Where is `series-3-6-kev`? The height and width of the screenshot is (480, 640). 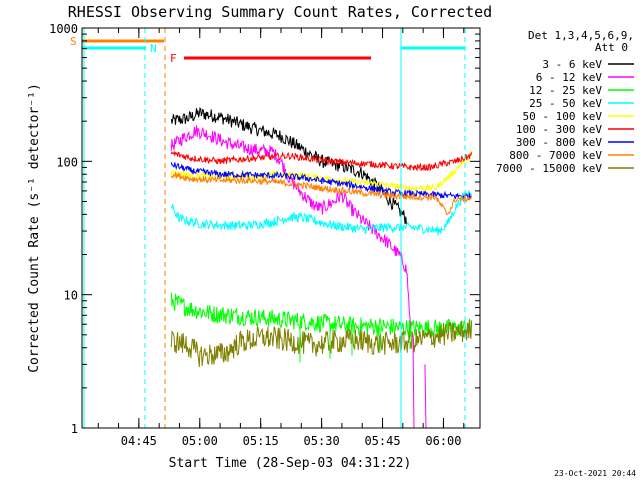 series-3-6-kev is located at coordinates (288, 166).